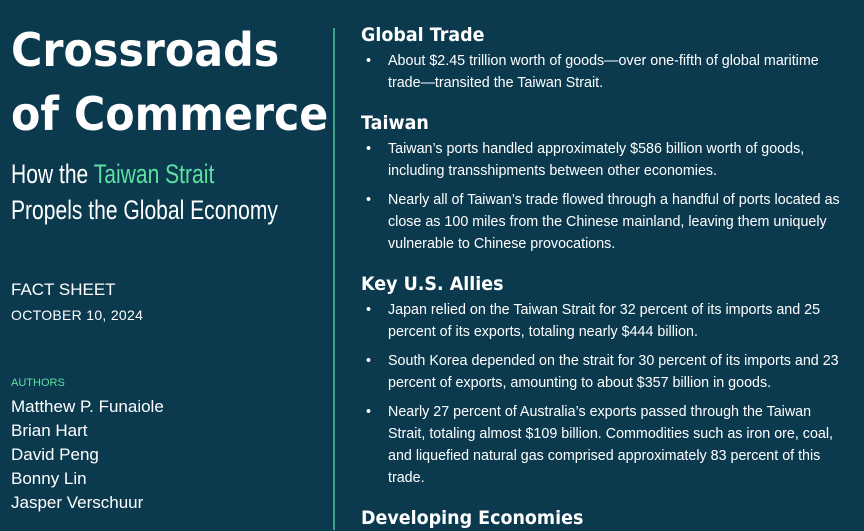 The width and height of the screenshot is (864, 531). I want to click on section-heading: Developing Economies, so click(472, 518).